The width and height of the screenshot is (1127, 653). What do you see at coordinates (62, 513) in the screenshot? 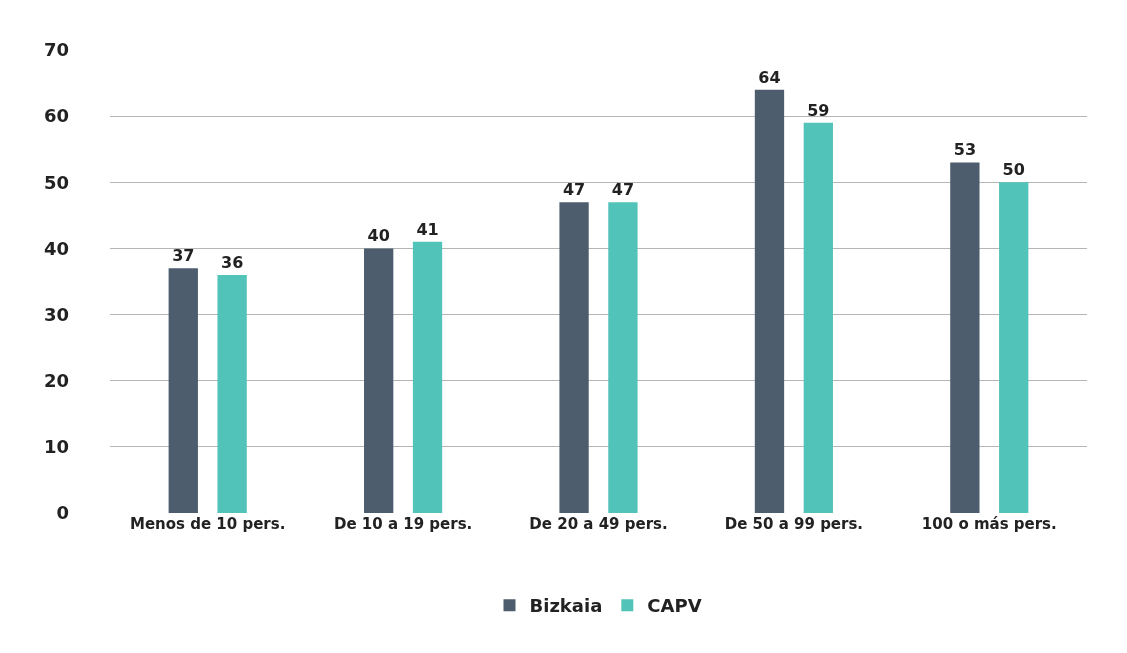
I see `y-tick-label: 0` at bounding box center [62, 513].